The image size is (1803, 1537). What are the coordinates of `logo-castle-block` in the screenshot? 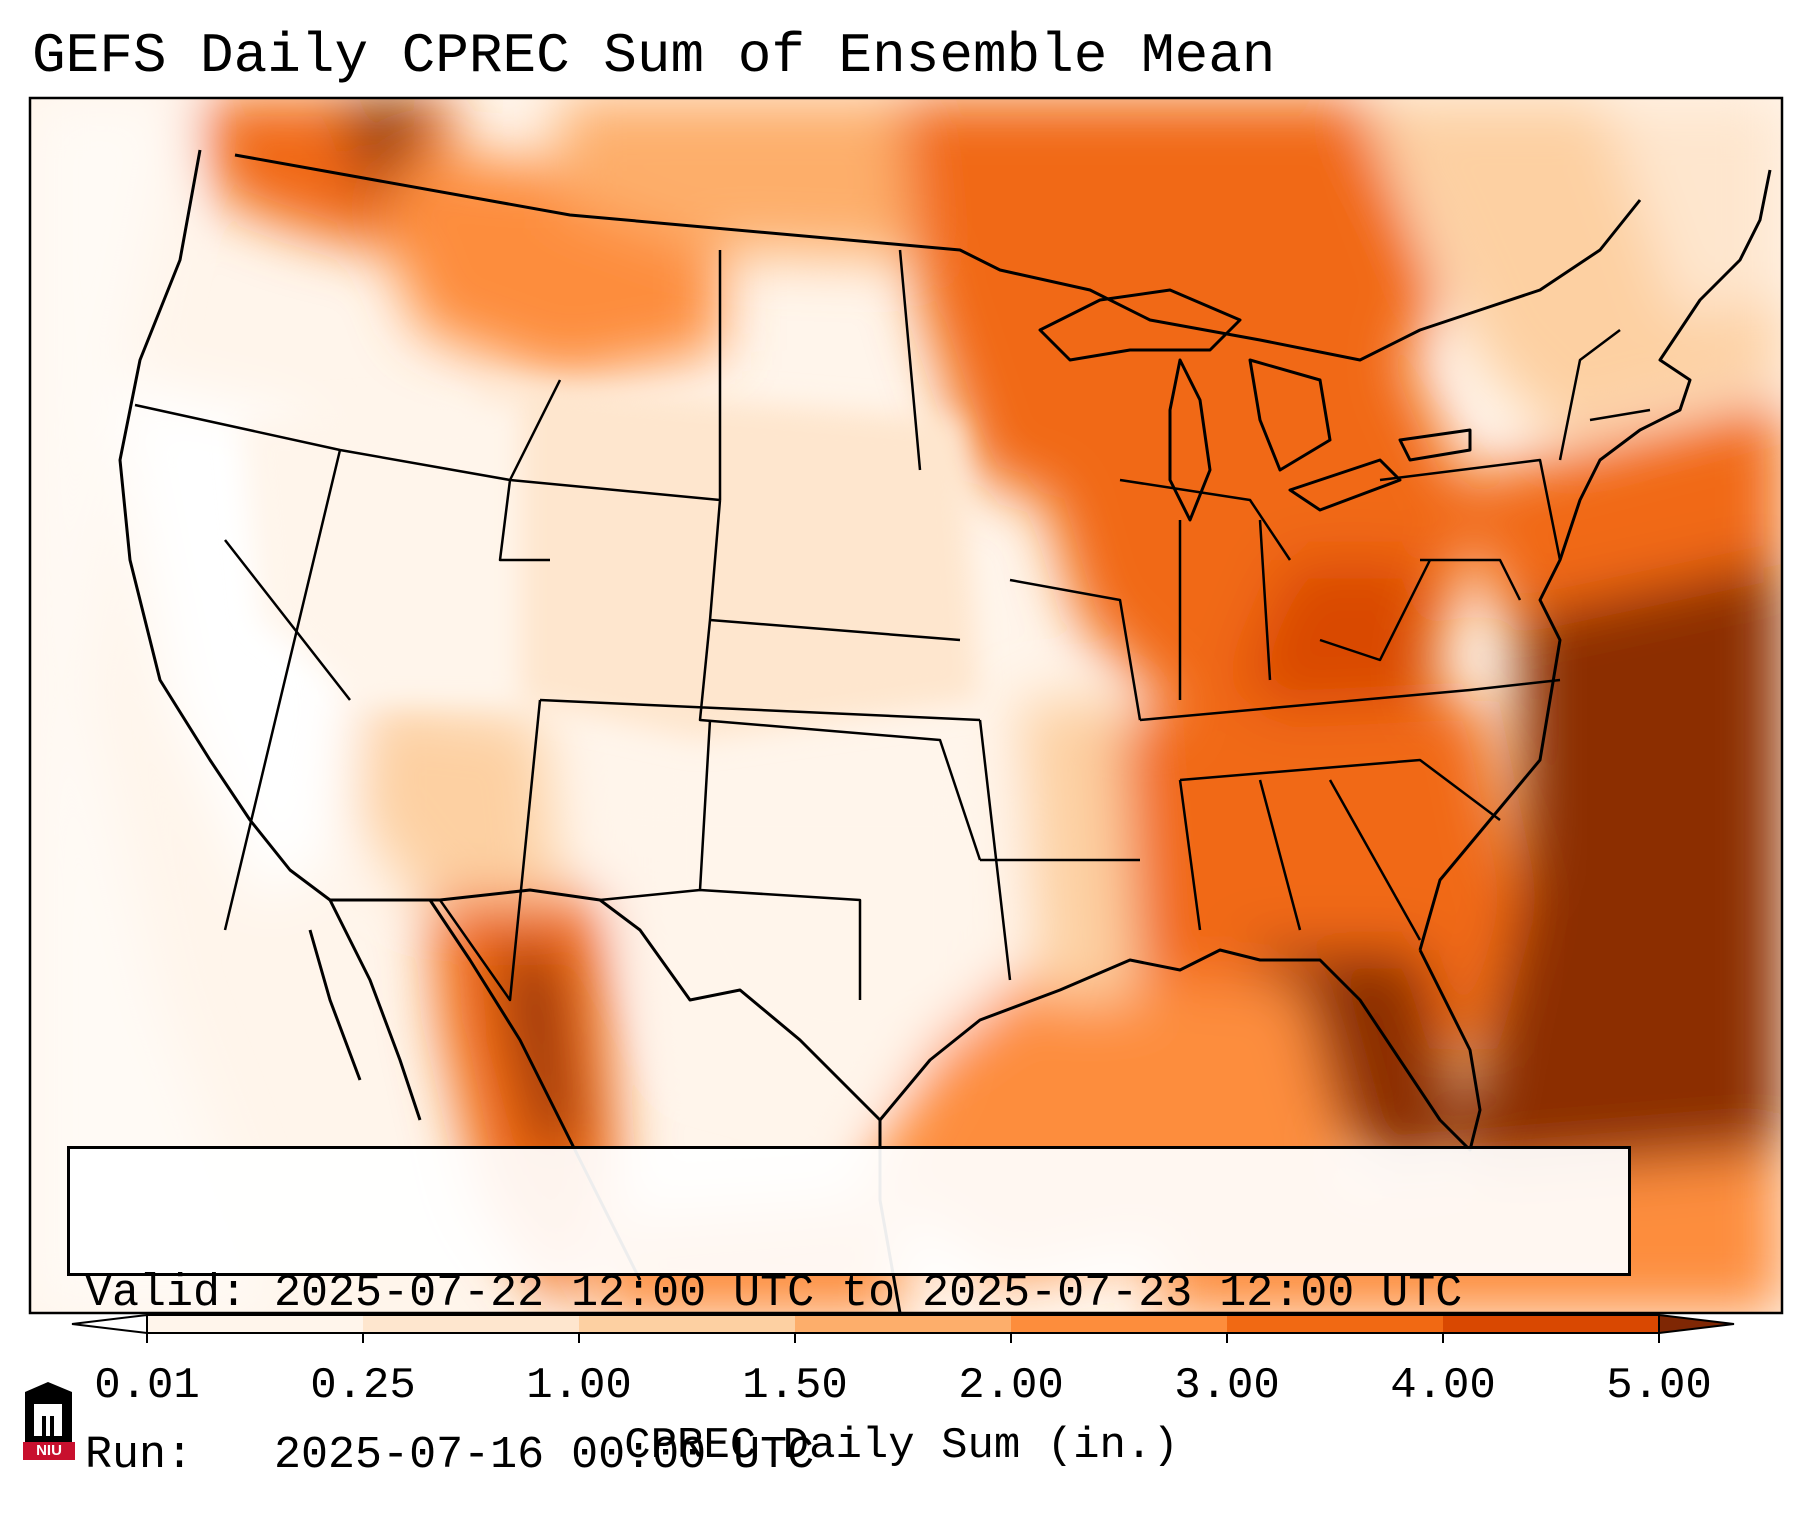 It's located at (48, 1420).